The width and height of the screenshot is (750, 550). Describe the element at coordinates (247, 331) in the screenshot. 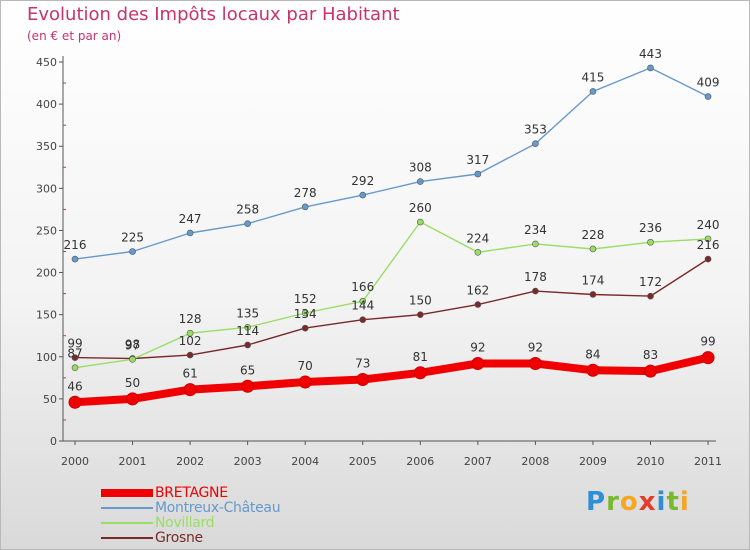

I see `data-label: 114` at that location.